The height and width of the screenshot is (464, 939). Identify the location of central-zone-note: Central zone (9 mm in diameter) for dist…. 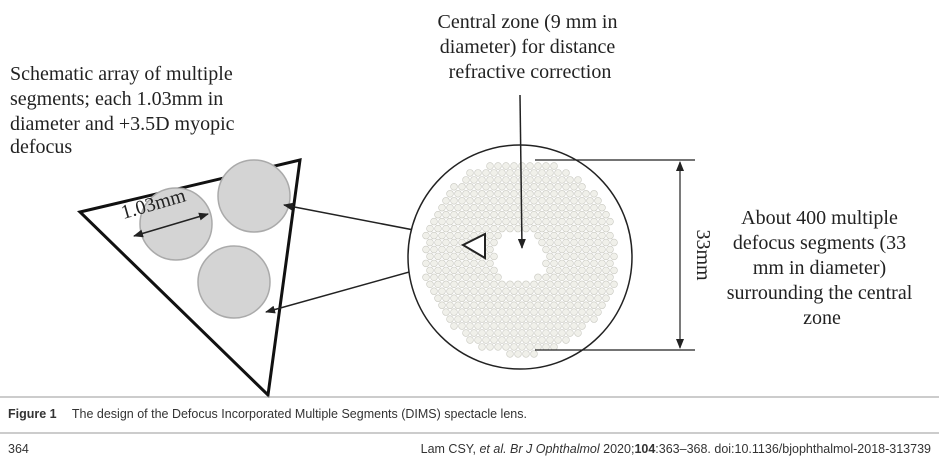
(530, 47).